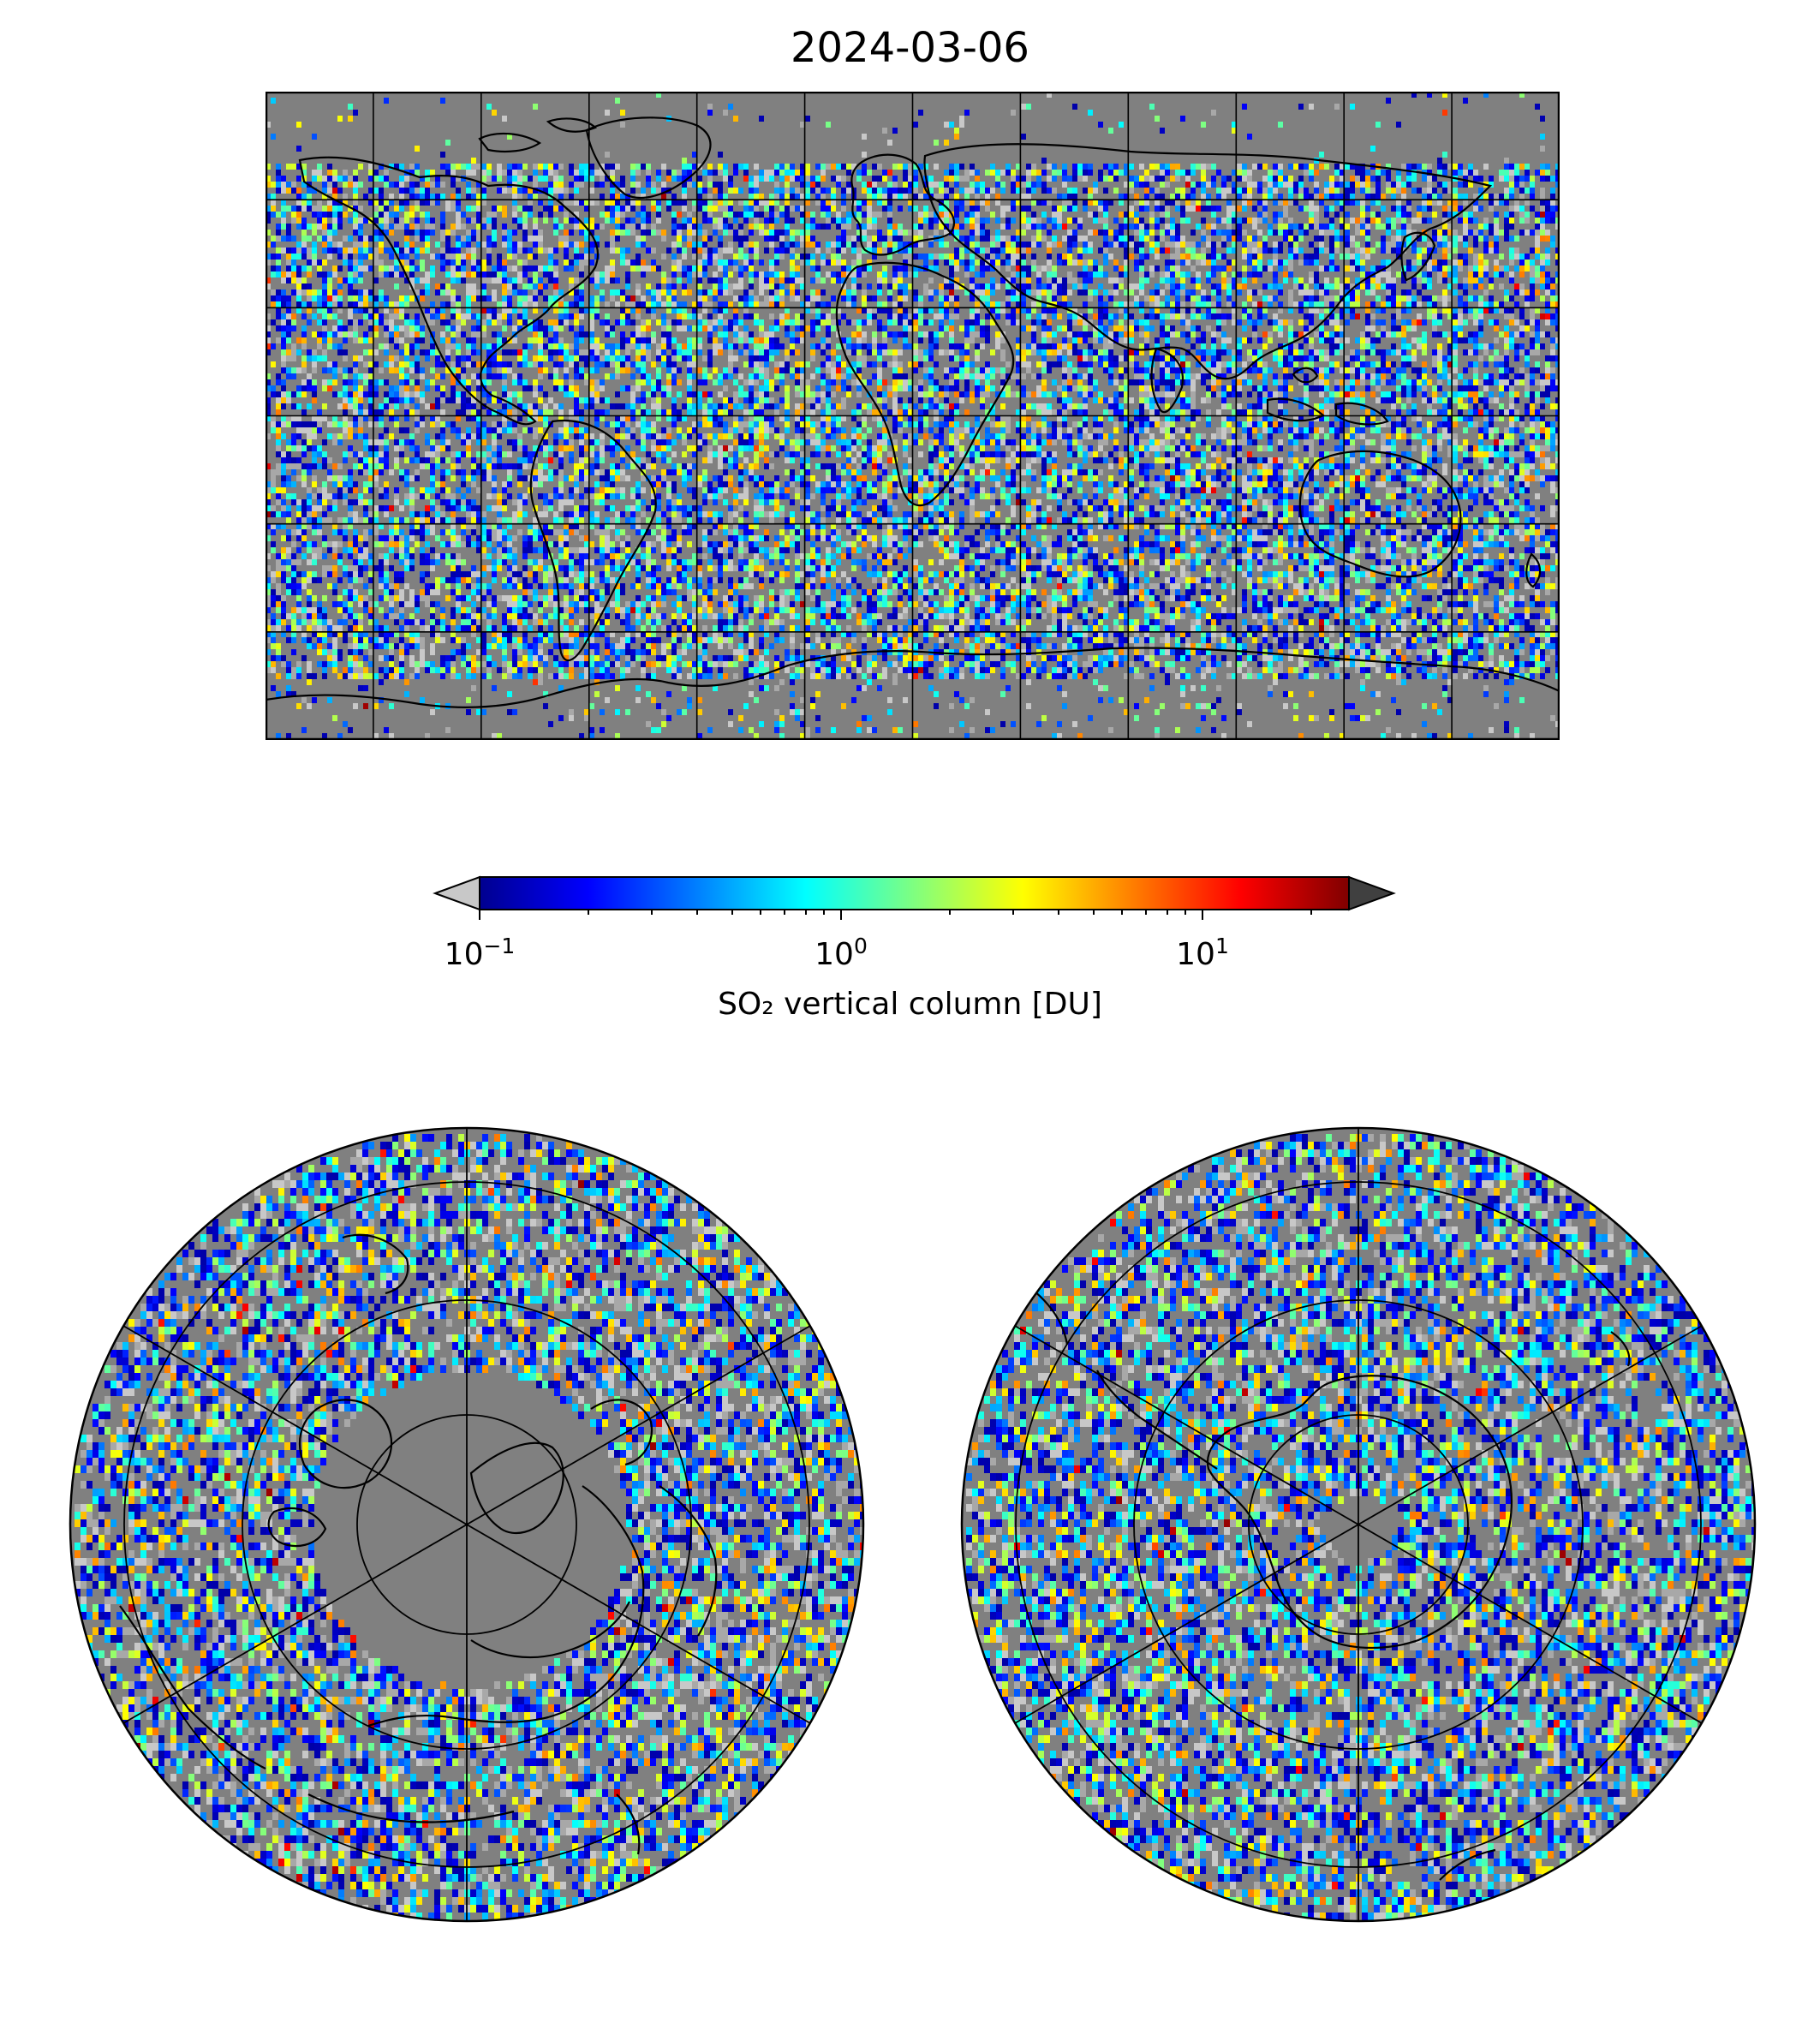 This screenshot has height=2023, width=1820. I want to click on coastline-new-zealand, so click(1533, 570).